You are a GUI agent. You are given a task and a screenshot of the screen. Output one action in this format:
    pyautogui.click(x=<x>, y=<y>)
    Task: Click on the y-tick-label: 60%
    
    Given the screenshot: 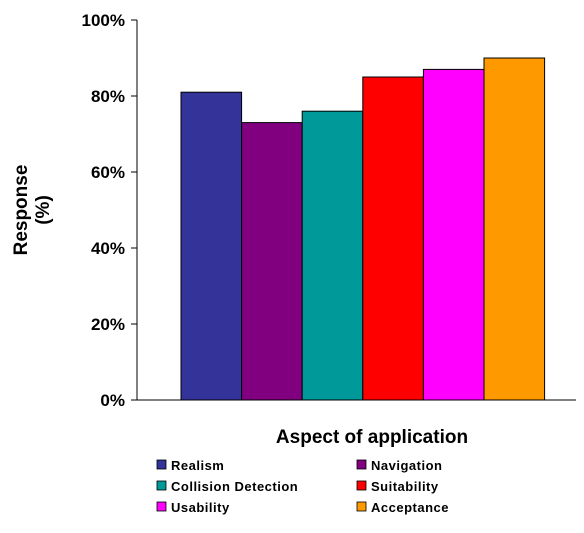 What is the action you would take?
    pyautogui.click(x=108, y=172)
    